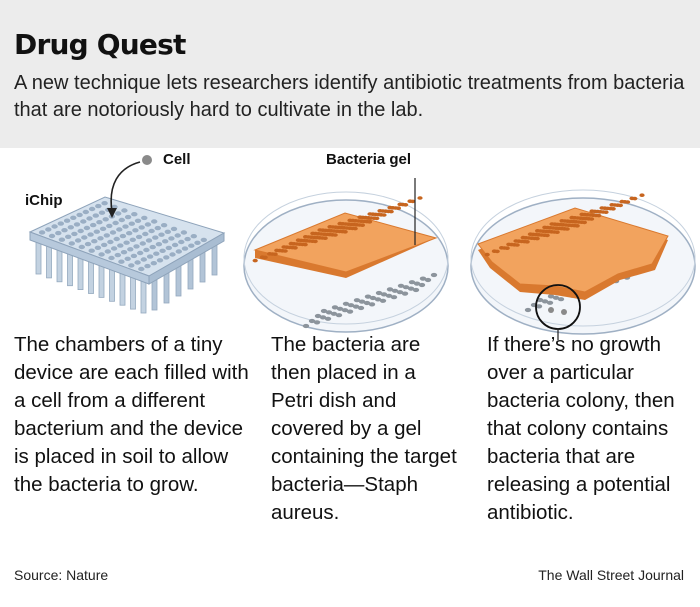 The image size is (700, 607). What do you see at coordinates (186, 258) in the screenshot?
I see `ichip-side-face` at bounding box center [186, 258].